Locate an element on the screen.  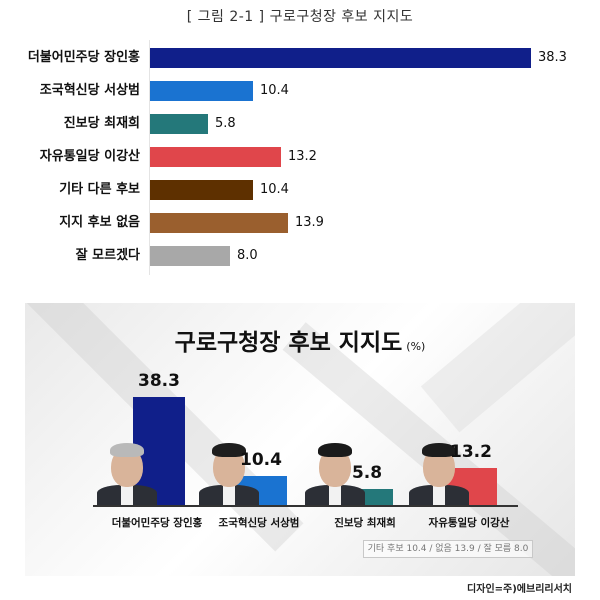
bar-value: 8.0 is located at coordinates (247, 255).